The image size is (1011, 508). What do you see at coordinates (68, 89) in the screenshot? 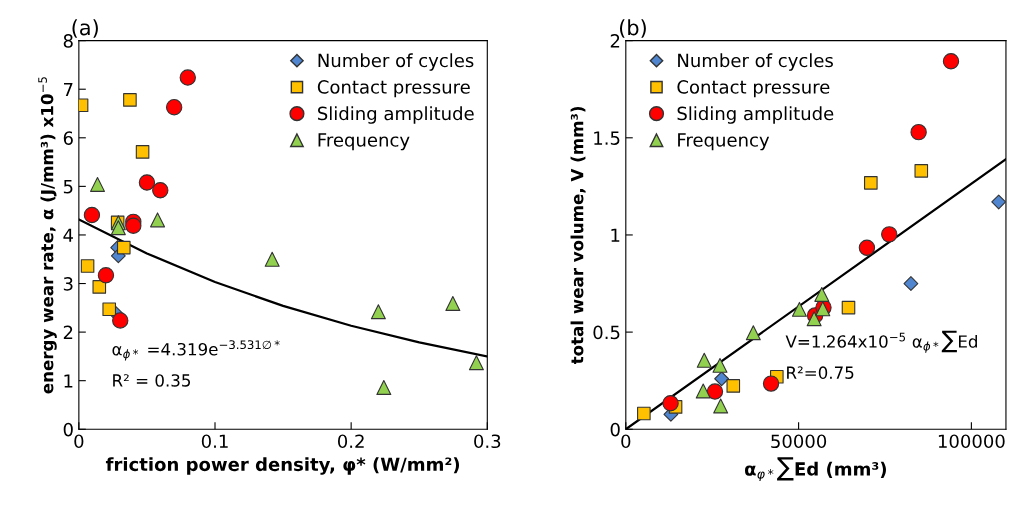
I see `y-tick-label: 7` at bounding box center [68, 89].